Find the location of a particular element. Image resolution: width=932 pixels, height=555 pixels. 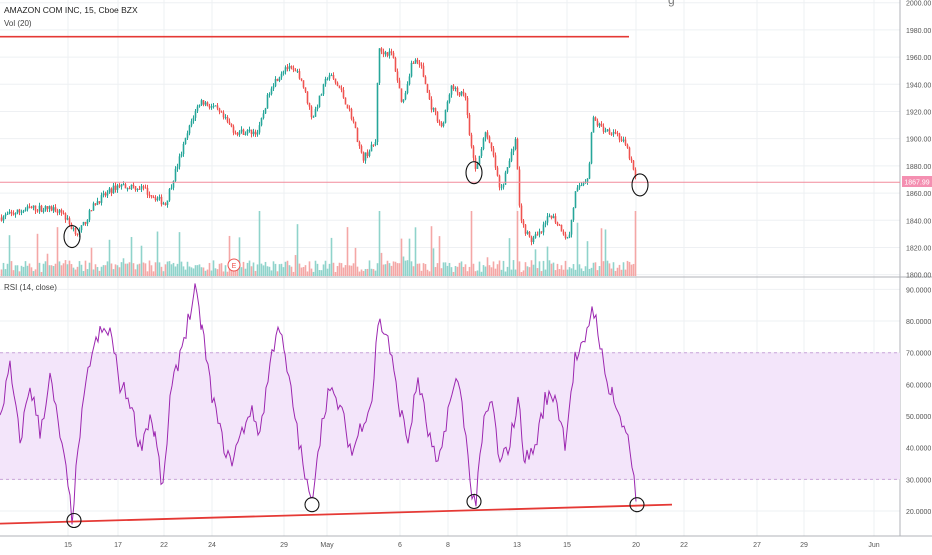

price-tick-label: 1840.00 is located at coordinates (918, 221).